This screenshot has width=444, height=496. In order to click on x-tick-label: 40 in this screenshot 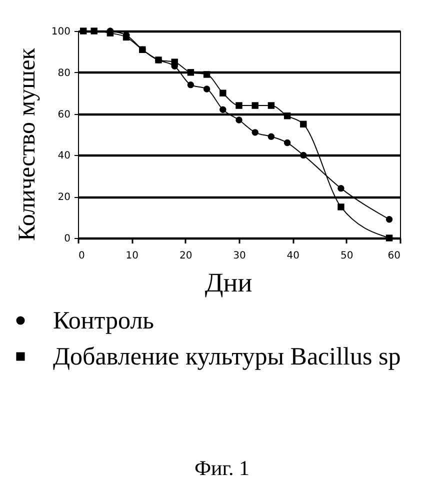, I will do `click(293, 256)`.